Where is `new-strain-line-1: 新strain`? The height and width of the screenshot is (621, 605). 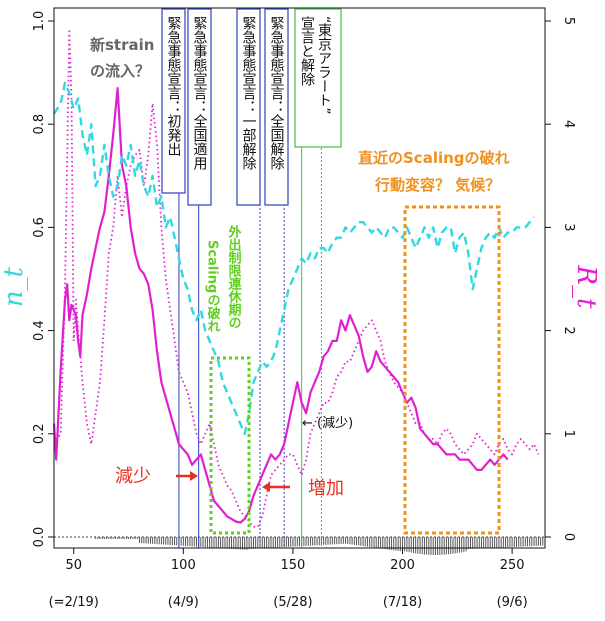
new-strain-line-1: 新strain is located at coordinates (122, 45).